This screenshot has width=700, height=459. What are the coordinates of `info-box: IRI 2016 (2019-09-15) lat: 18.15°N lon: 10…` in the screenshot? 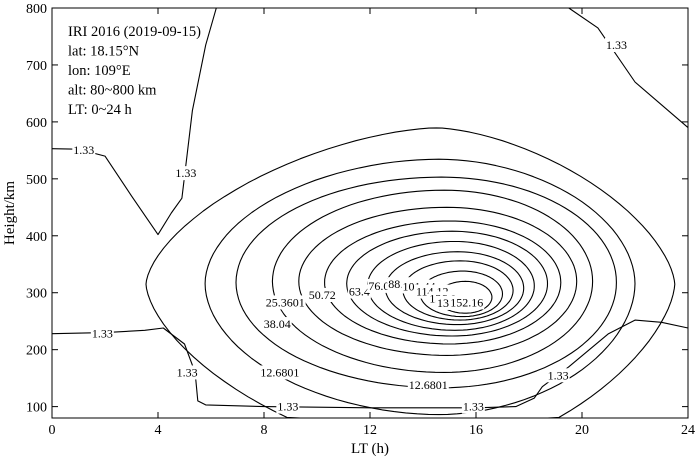 It's located at (134, 71).